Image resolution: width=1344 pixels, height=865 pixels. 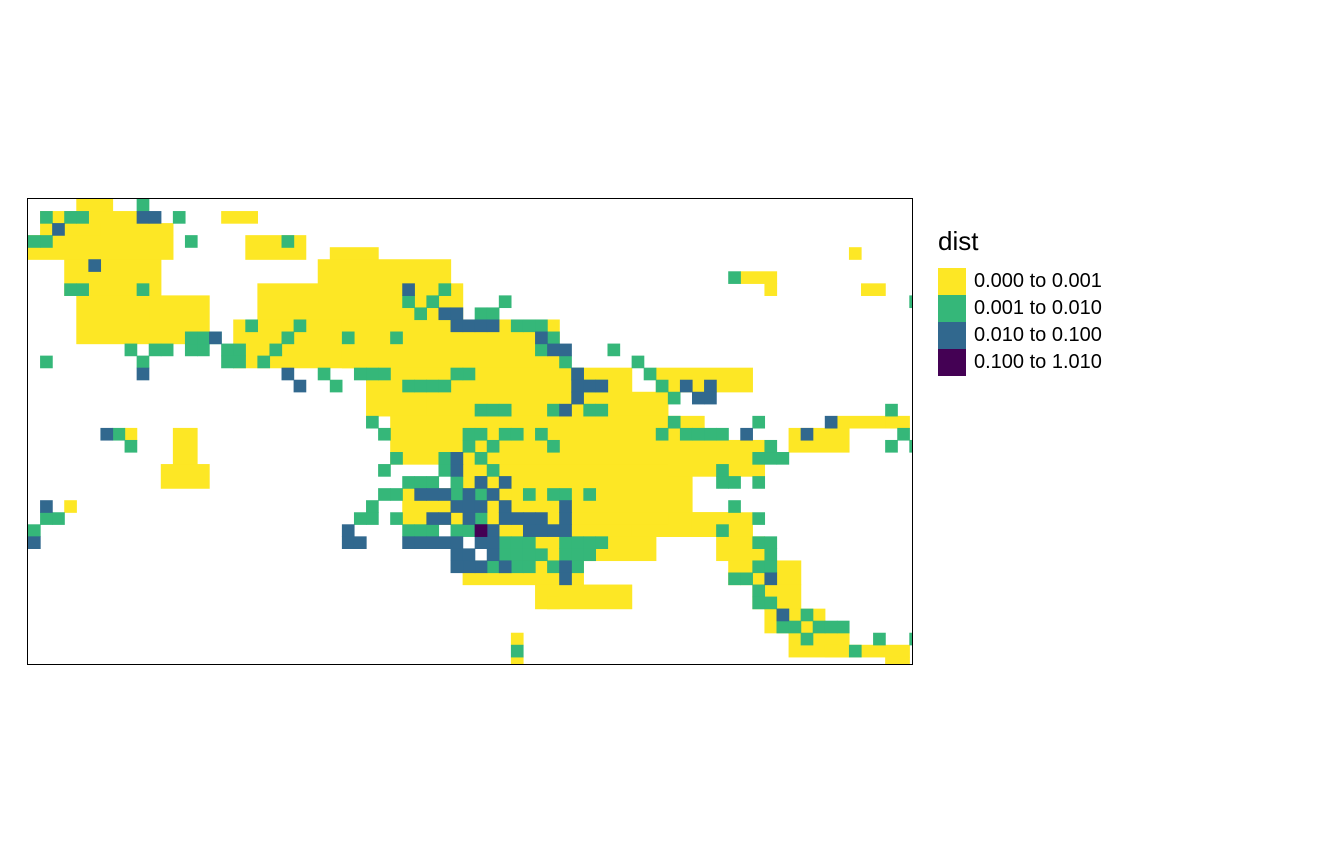 I want to click on legend-item: 0.001 to 0.010, so click(x=1020, y=308).